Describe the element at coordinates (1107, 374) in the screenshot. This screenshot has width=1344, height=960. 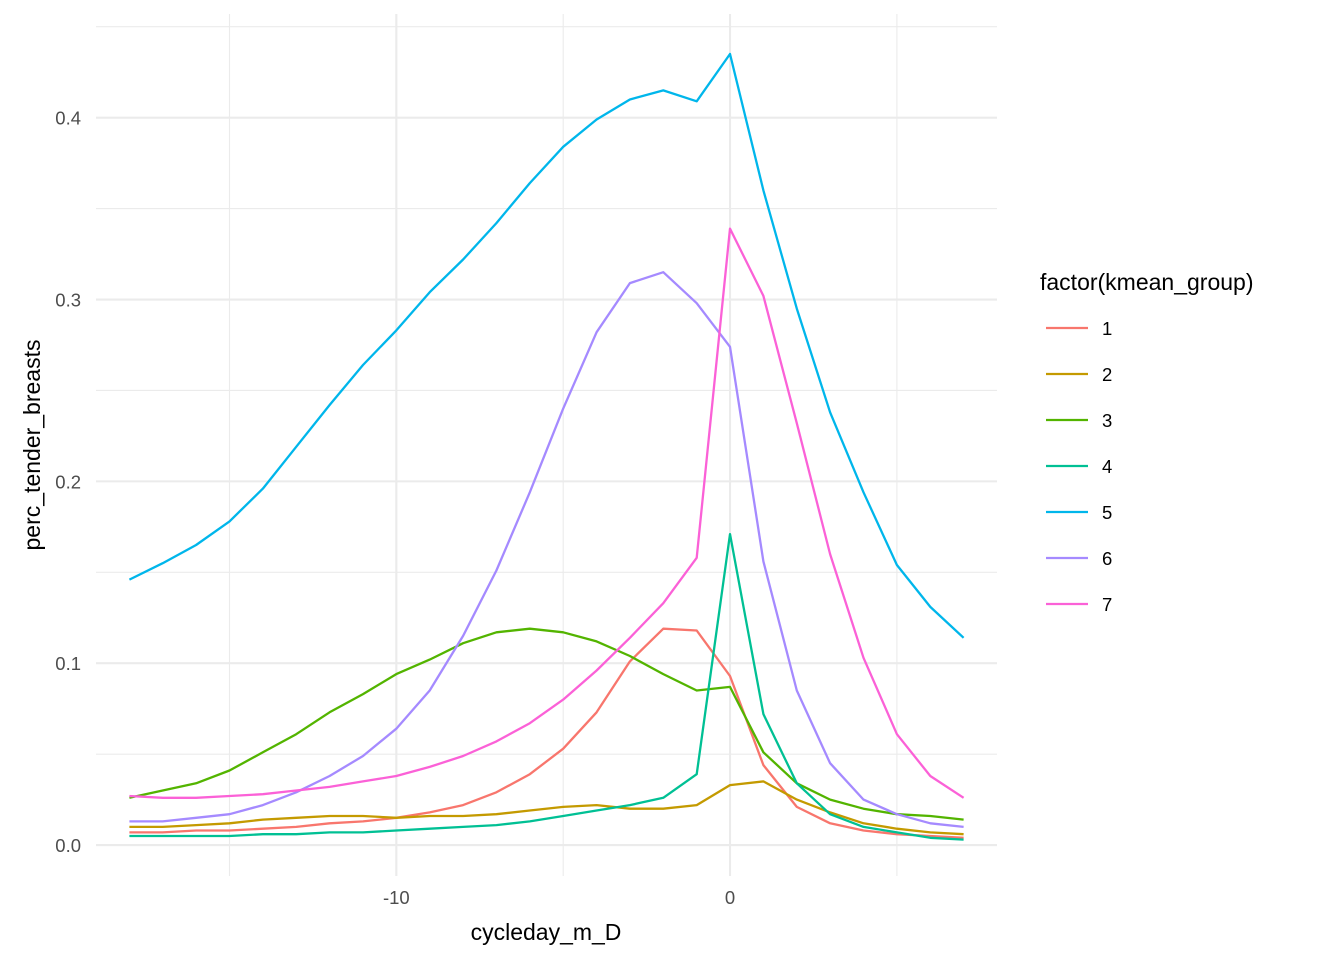
I see `legend-label: 2` at that location.